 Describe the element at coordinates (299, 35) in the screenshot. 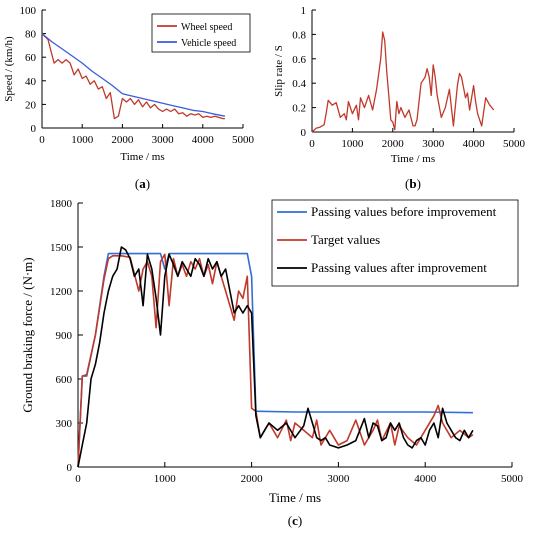

I see `y-tick-label: 0.8` at that location.